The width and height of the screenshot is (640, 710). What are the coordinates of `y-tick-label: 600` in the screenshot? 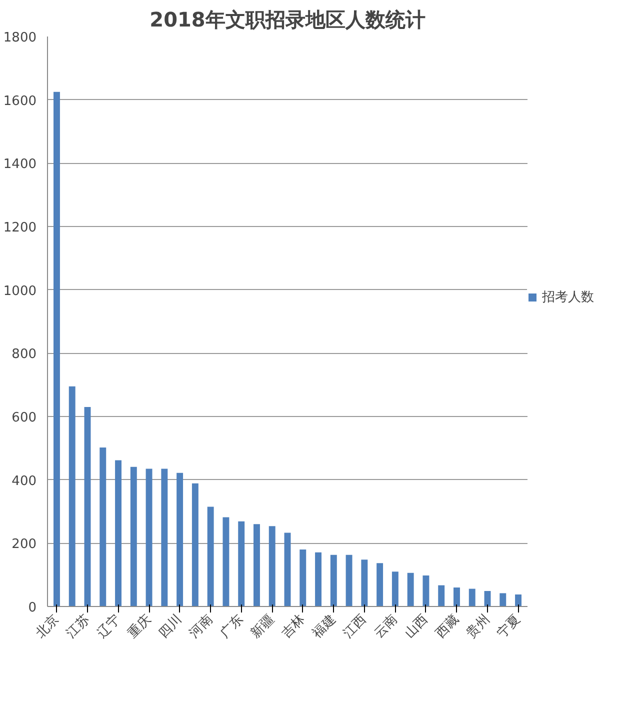 It's located at (24, 418).